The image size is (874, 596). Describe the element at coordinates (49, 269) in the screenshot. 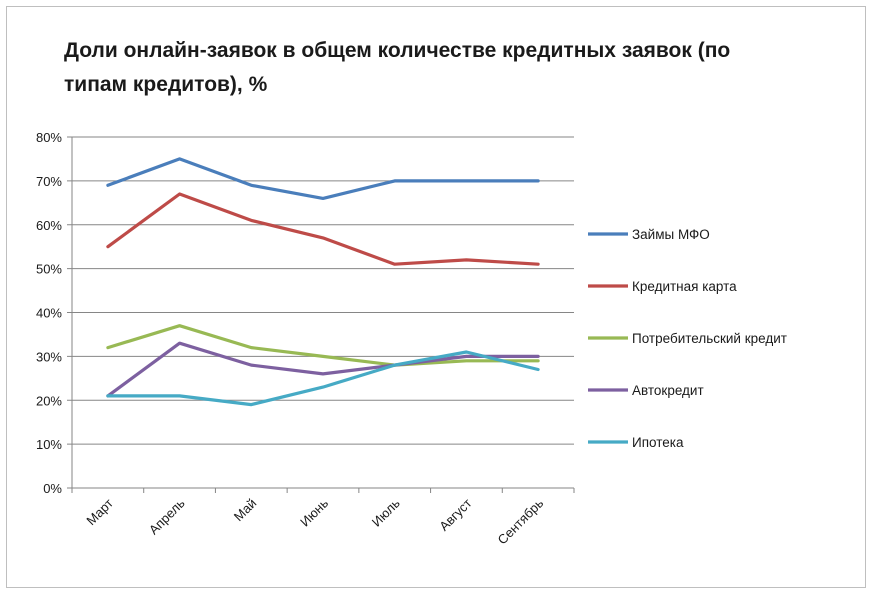

I see `y-tick-label: 50%` at that location.